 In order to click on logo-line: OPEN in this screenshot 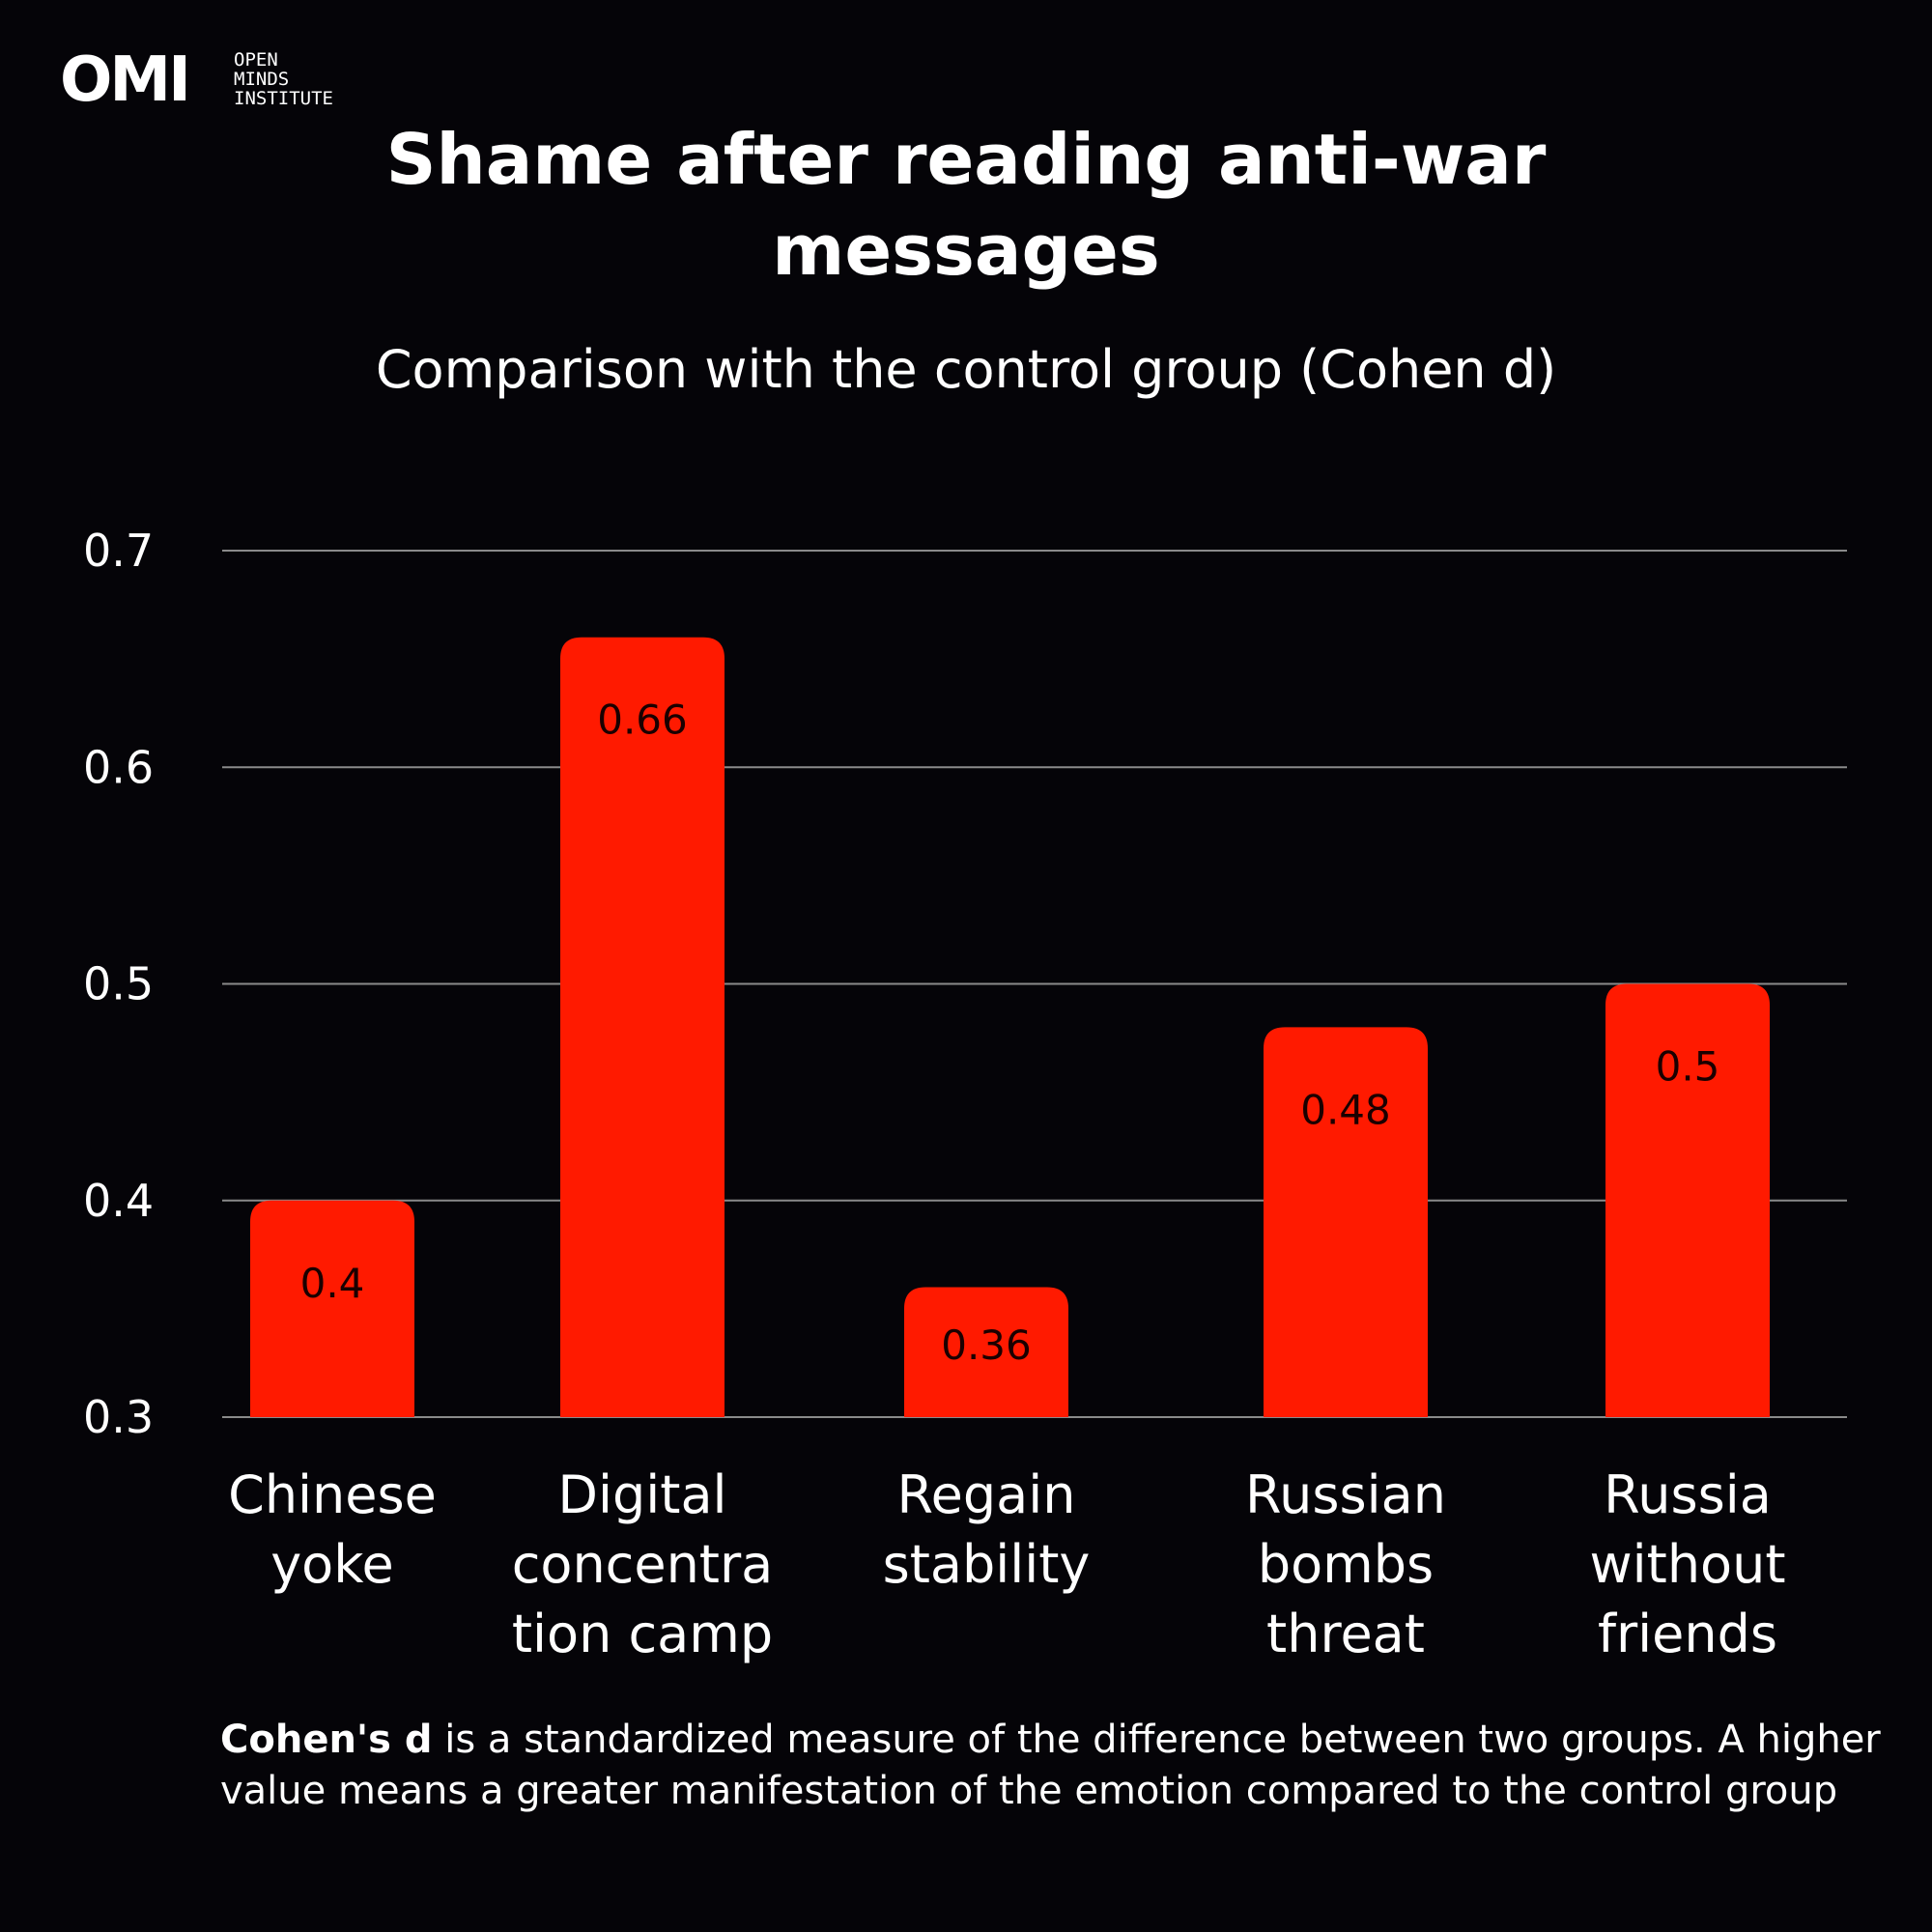, I will do `click(256, 60)`.